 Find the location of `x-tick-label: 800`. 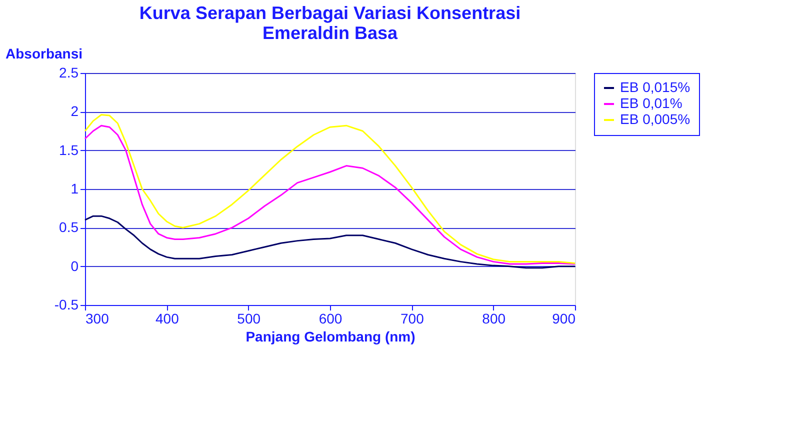

x-tick-label: 800 is located at coordinates (494, 318).